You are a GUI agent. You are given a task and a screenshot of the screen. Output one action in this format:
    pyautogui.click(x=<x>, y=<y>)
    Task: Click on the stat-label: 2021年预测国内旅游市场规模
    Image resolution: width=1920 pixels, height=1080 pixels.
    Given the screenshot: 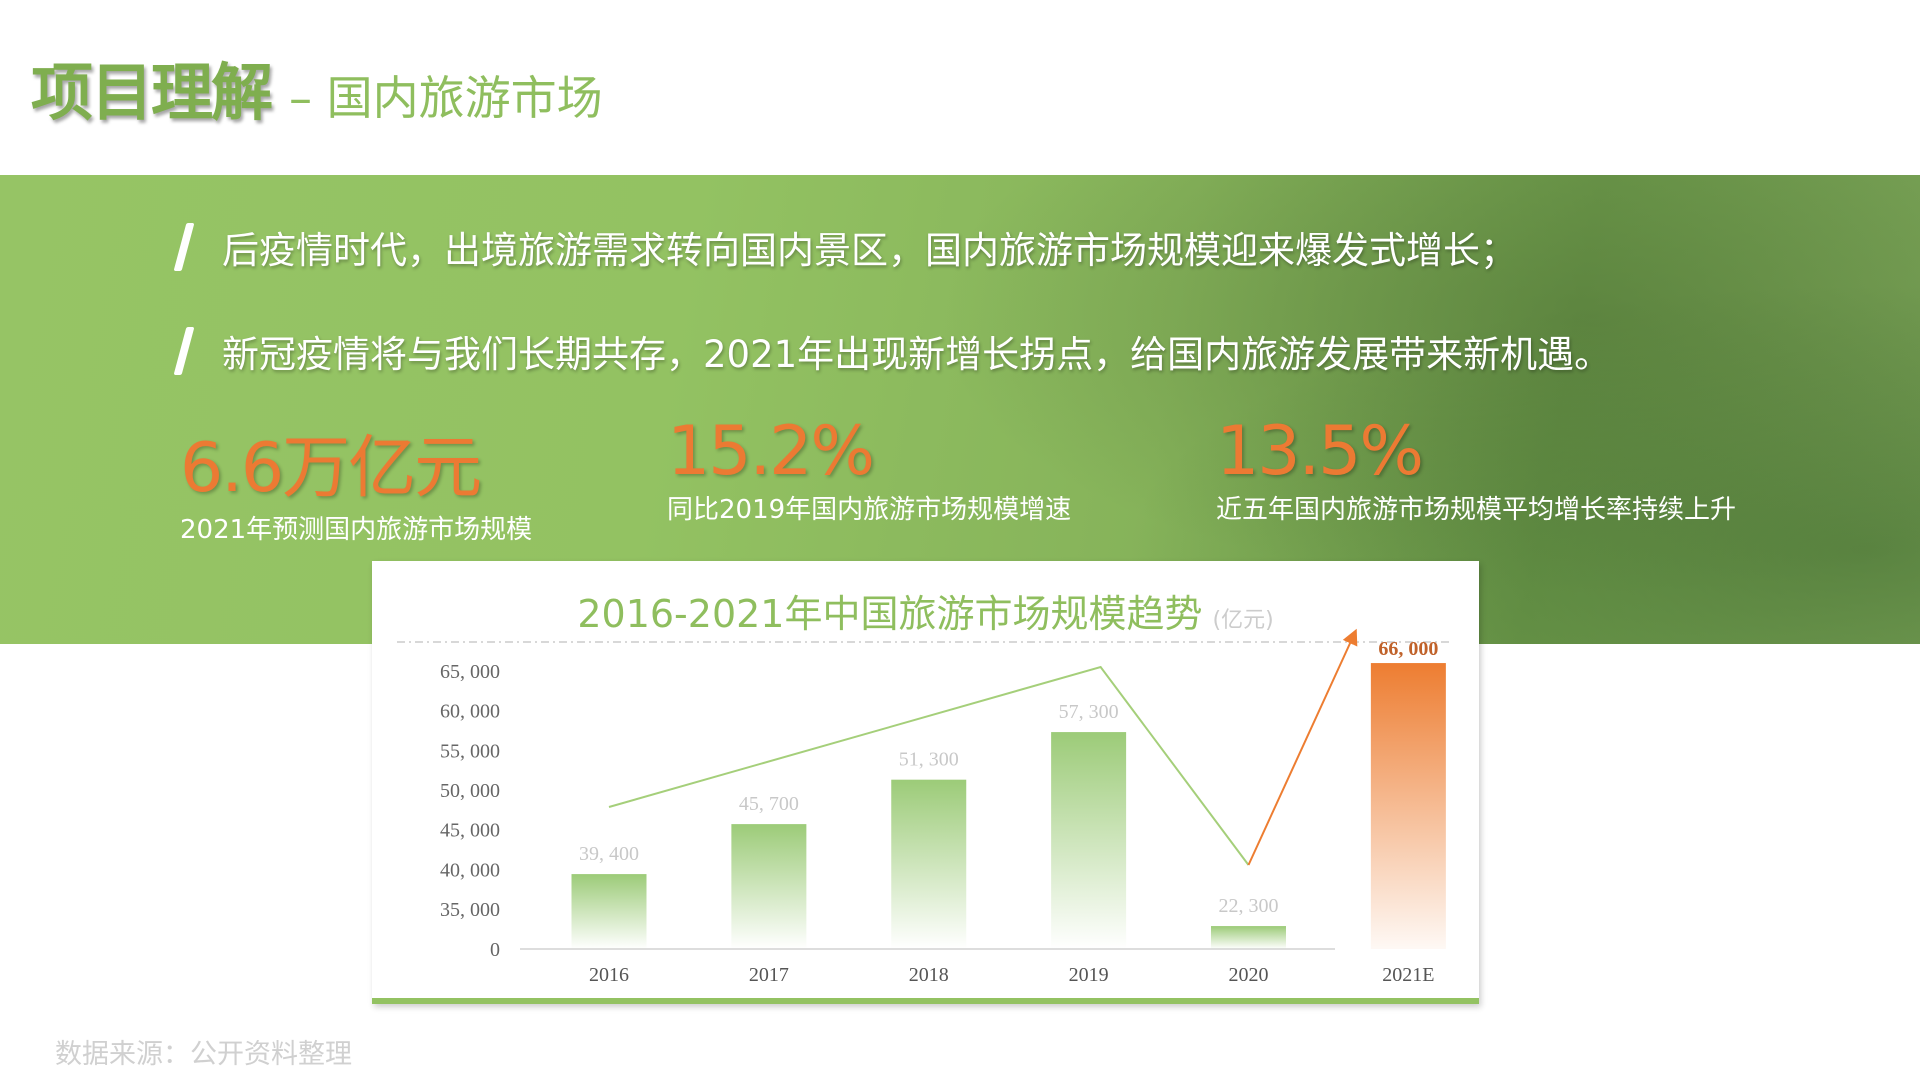 What is the action you would take?
    pyautogui.click(x=356, y=530)
    